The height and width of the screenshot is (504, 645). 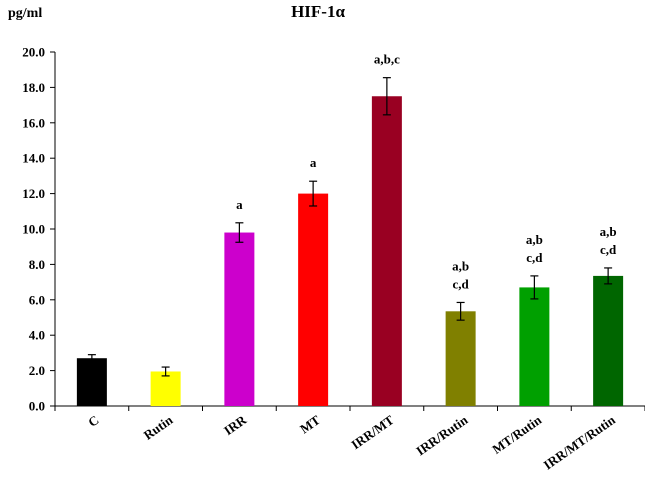 What do you see at coordinates (93, 421) in the screenshot?
I see `x-category-label: C` at bounding box center [93, 421].